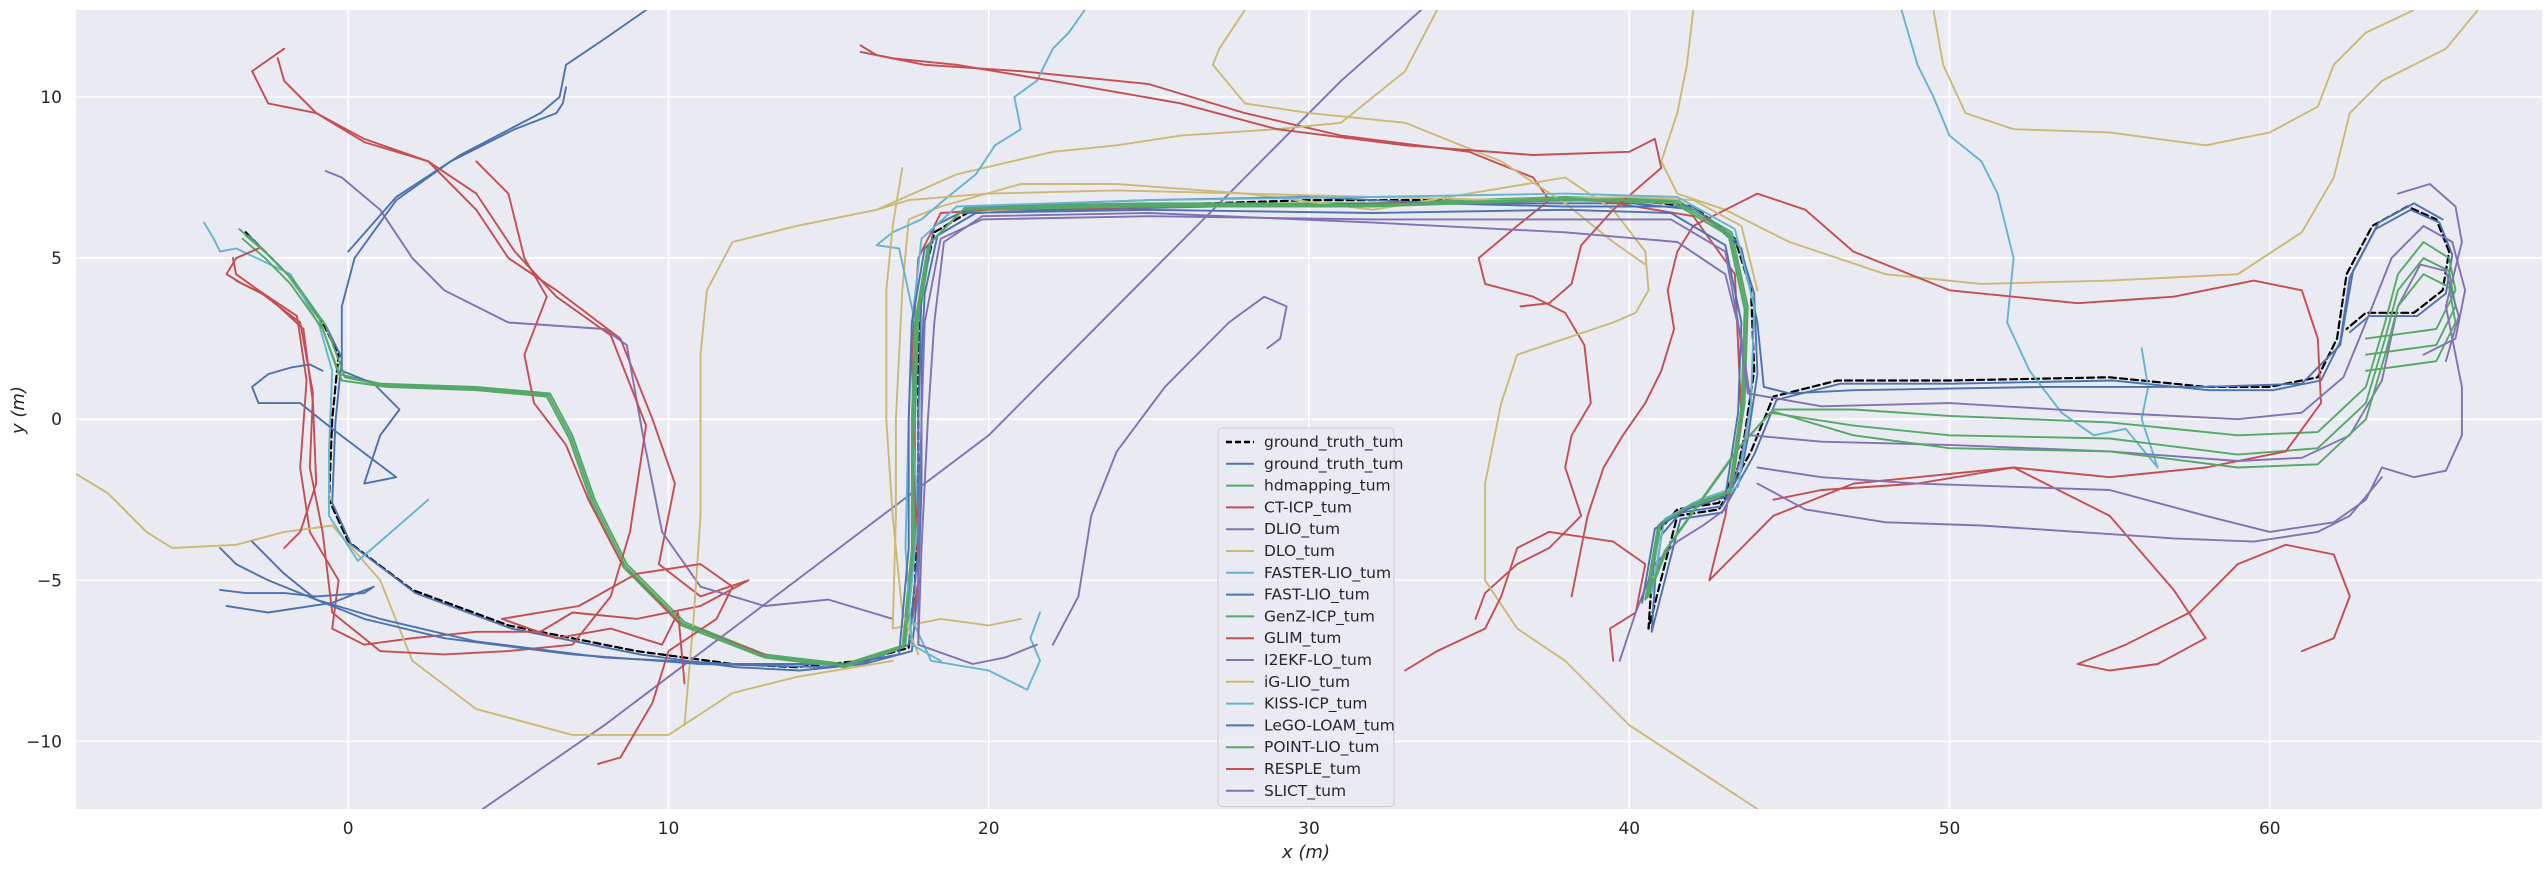  I want to click on legend-label: FASTER-LIO_tum, so click(1327, 573).